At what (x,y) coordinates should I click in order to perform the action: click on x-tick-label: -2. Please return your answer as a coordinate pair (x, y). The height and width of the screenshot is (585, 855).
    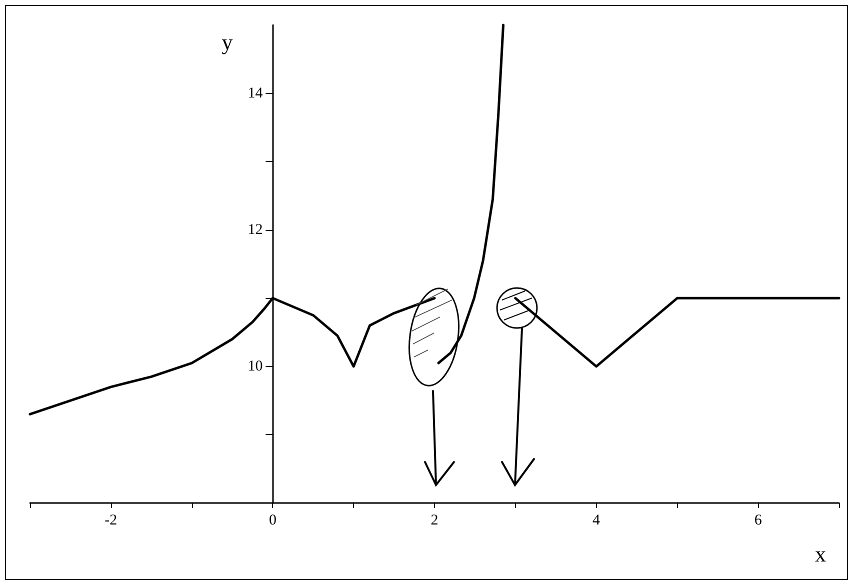
    Looking at the image, I should click on (111, 520).